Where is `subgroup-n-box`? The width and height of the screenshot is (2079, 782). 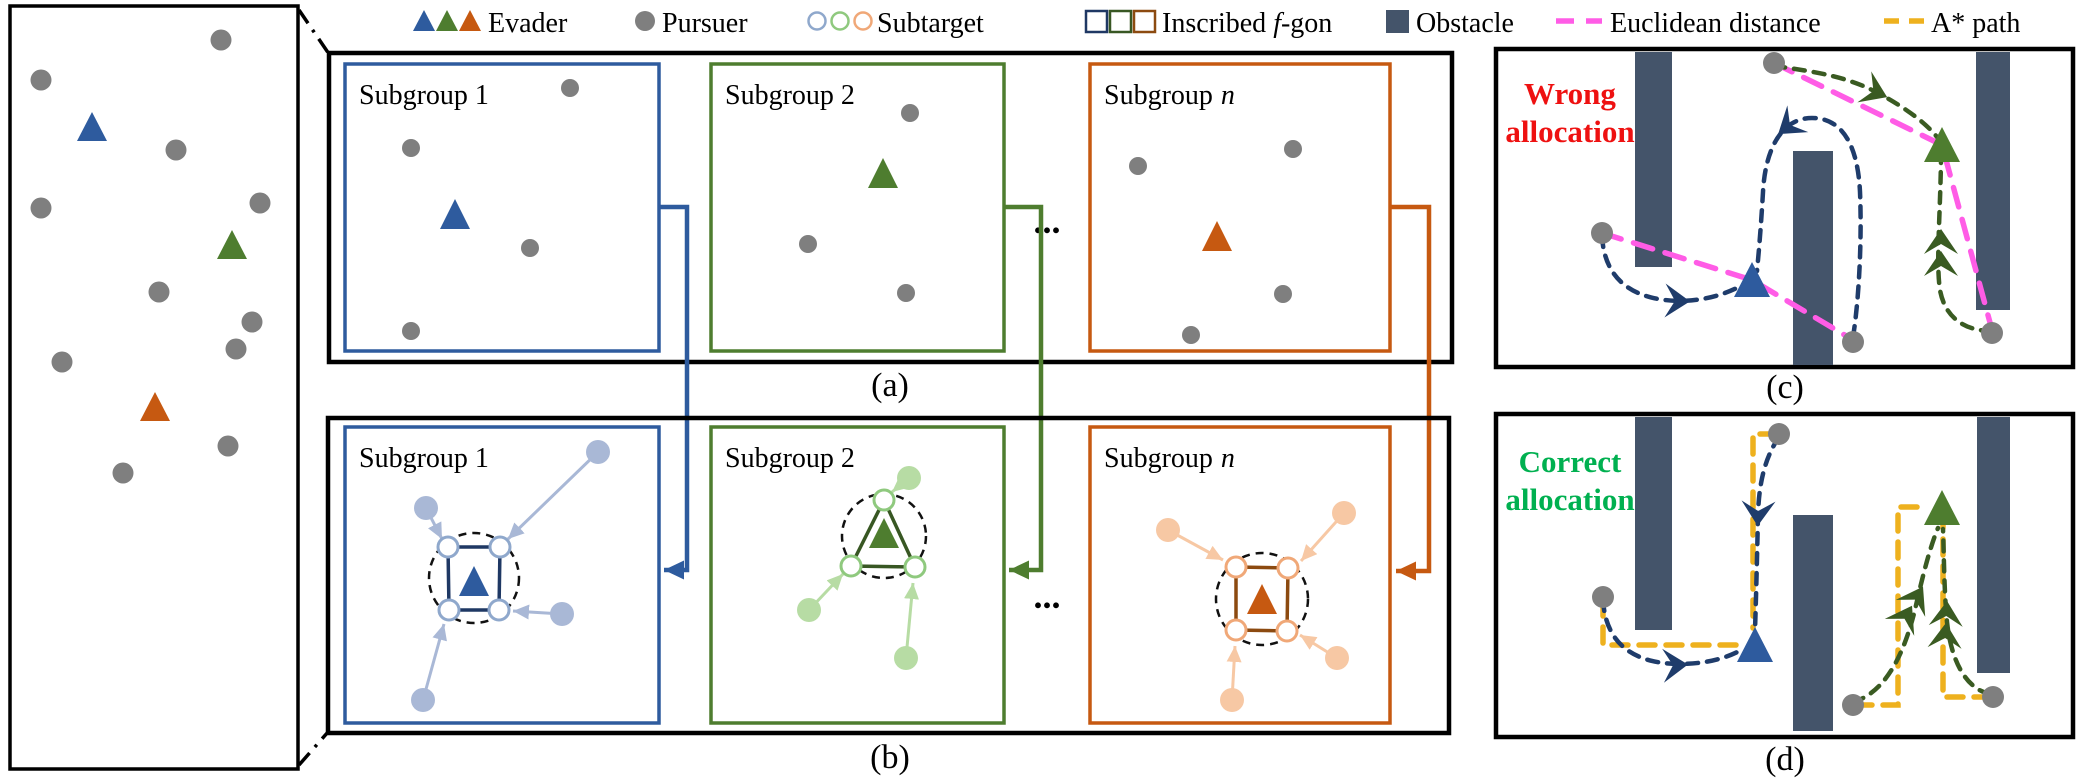 subgroup-n-box is located at coordinates (1240, 575).